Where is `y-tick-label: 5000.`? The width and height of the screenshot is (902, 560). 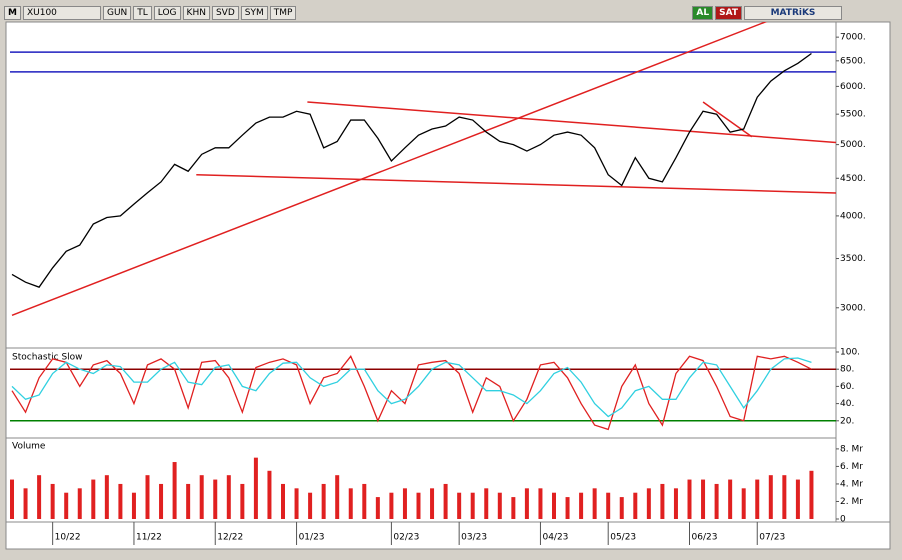
y-tick-label: 5000. is located at coordinates (853, 145).